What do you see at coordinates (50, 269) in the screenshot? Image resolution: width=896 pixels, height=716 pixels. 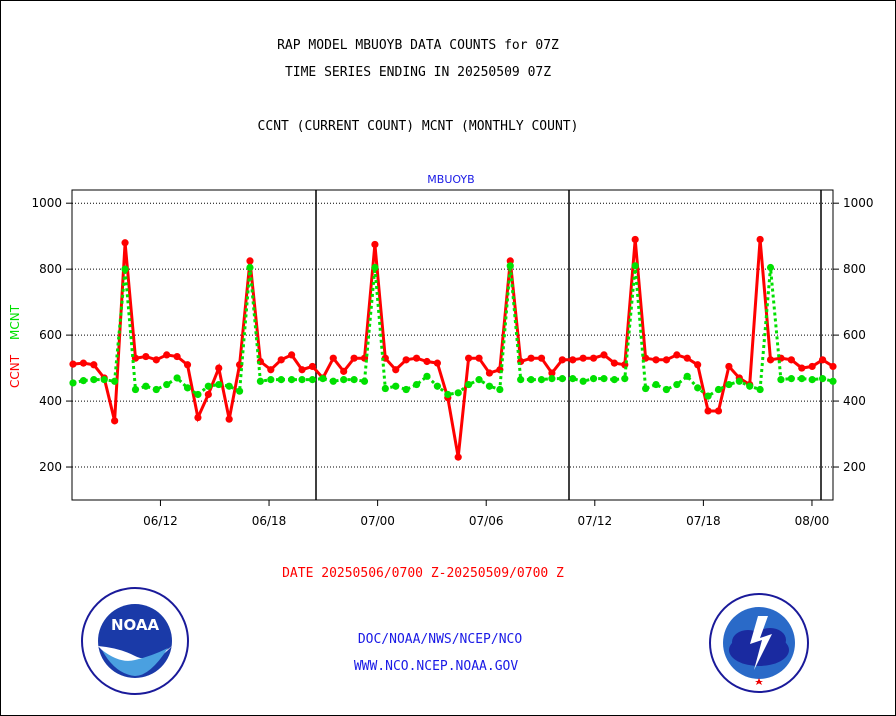 I see `y-tick-label-left: 800` at bounding box center [50, 269].